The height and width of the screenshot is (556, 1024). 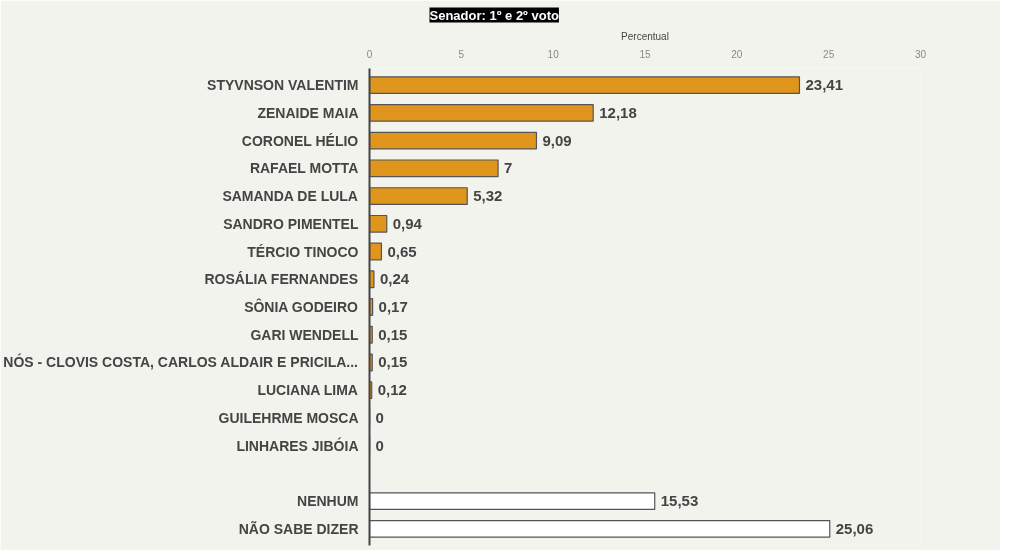 I want to click on data-label: 23,41, so click(x=824, y=85).